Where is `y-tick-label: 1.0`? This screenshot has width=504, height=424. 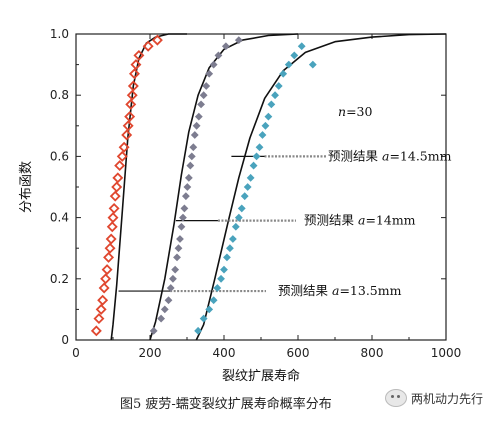
y-tick-label: 1.0 is located at coordinates (59, 34).